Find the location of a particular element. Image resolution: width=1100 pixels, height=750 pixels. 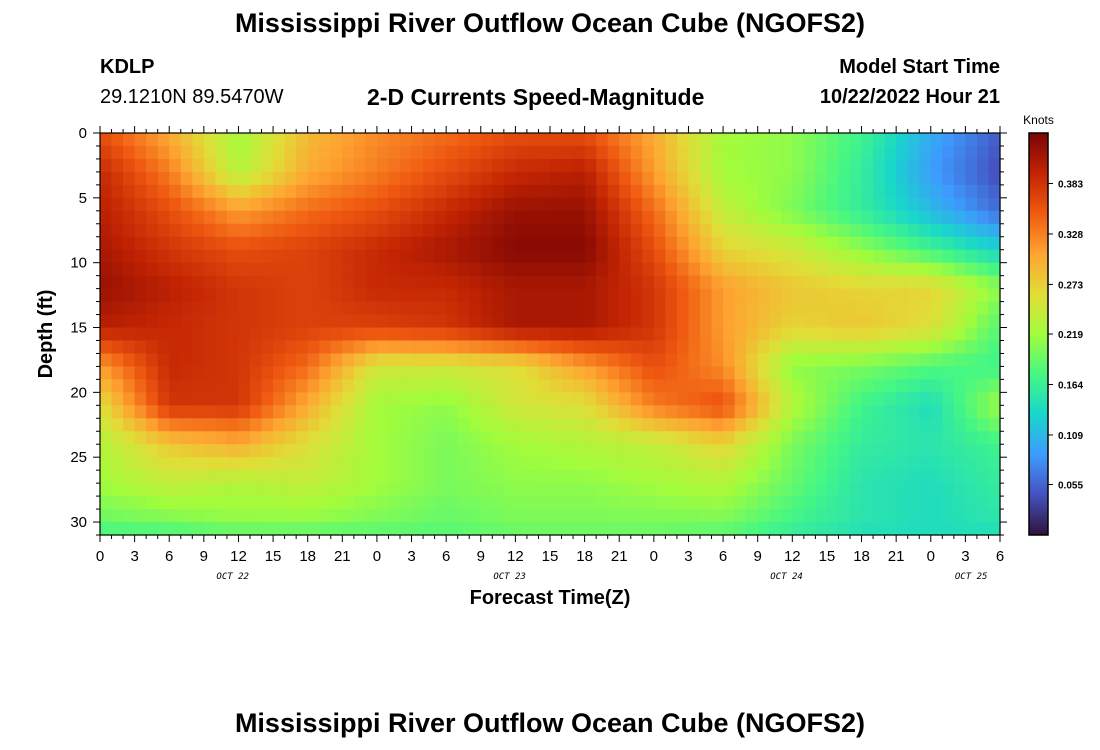

x-tick-label: 9 is located at coordinates (481, 556).